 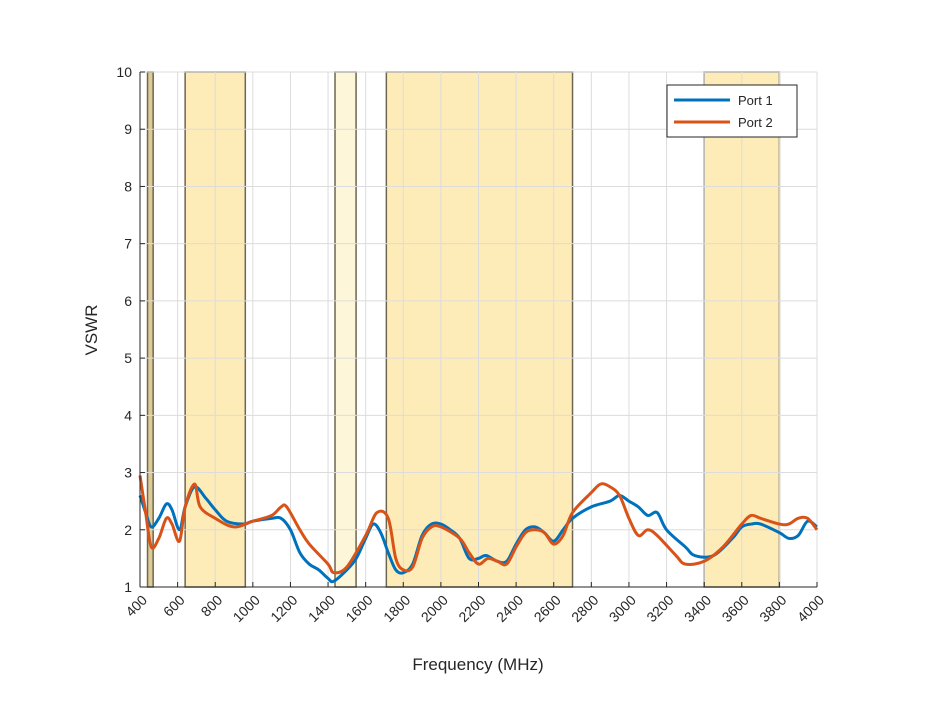 What do you see at coordinates (471, 608) in the screenshot?
I see `x-tick-label: 2200` at bounding box center [471, 608].